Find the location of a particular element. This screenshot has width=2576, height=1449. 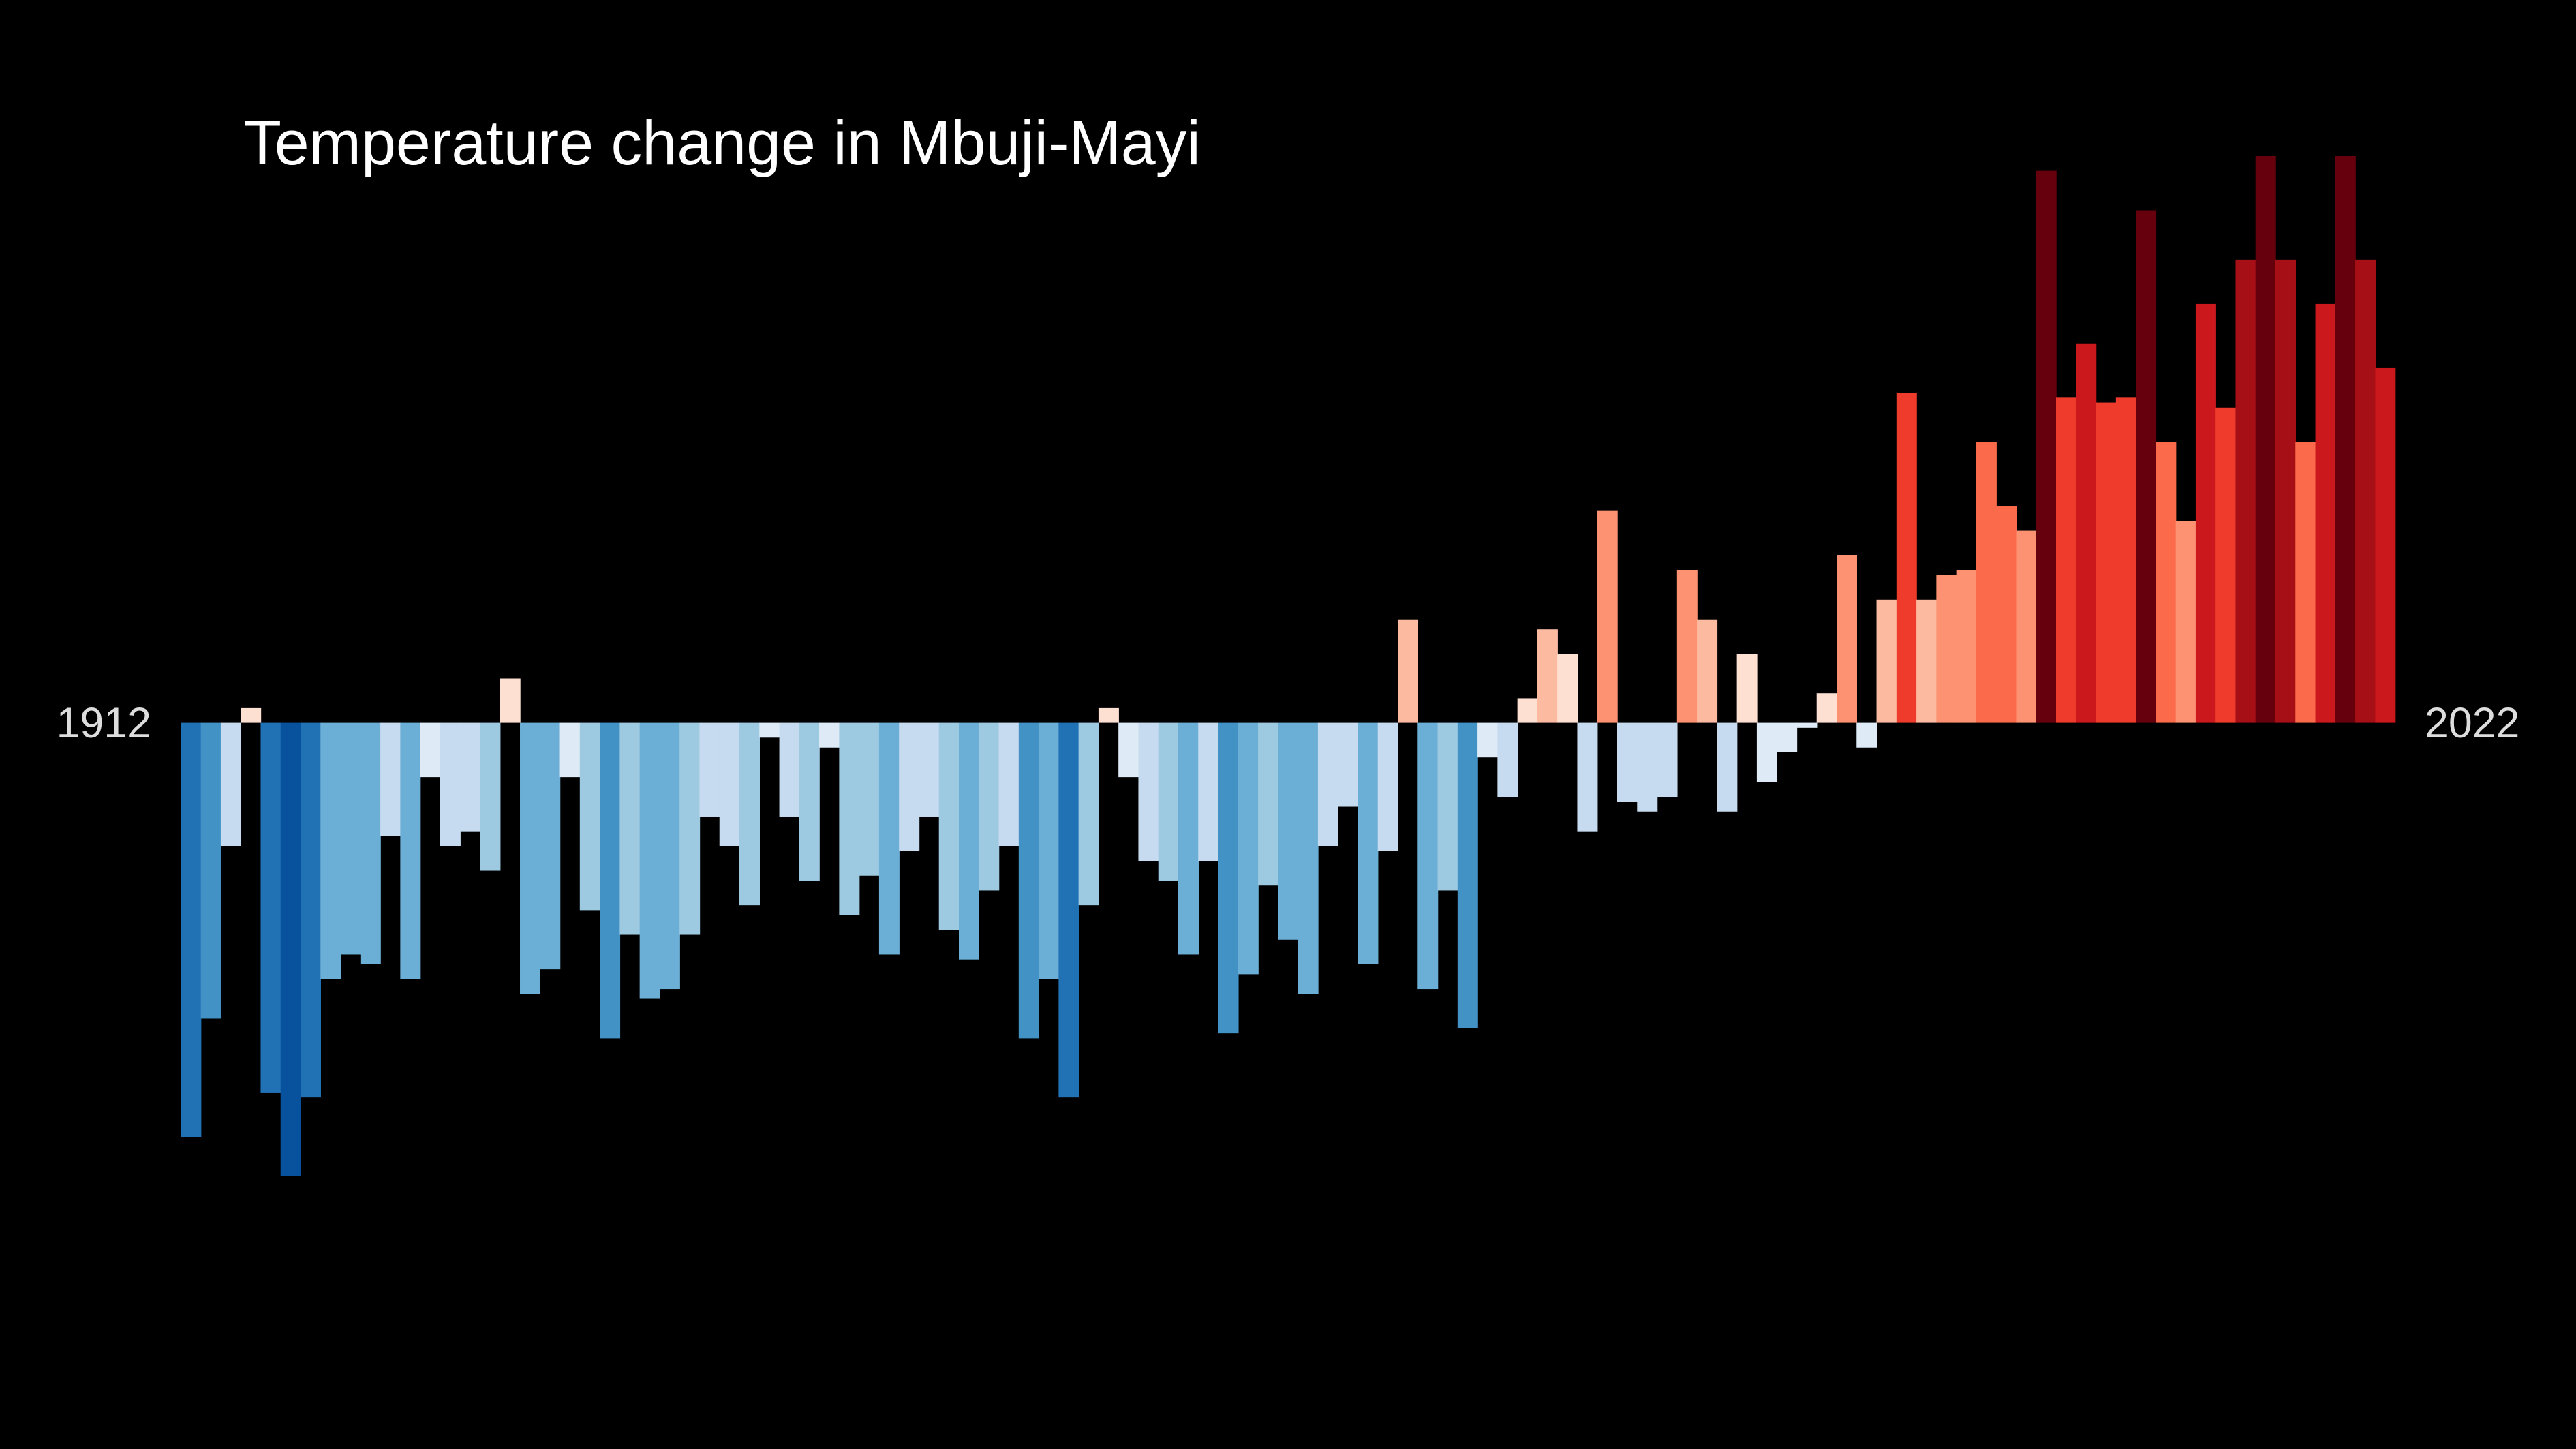

x-tick-label: 1912 is located at coordinates (104, 723).